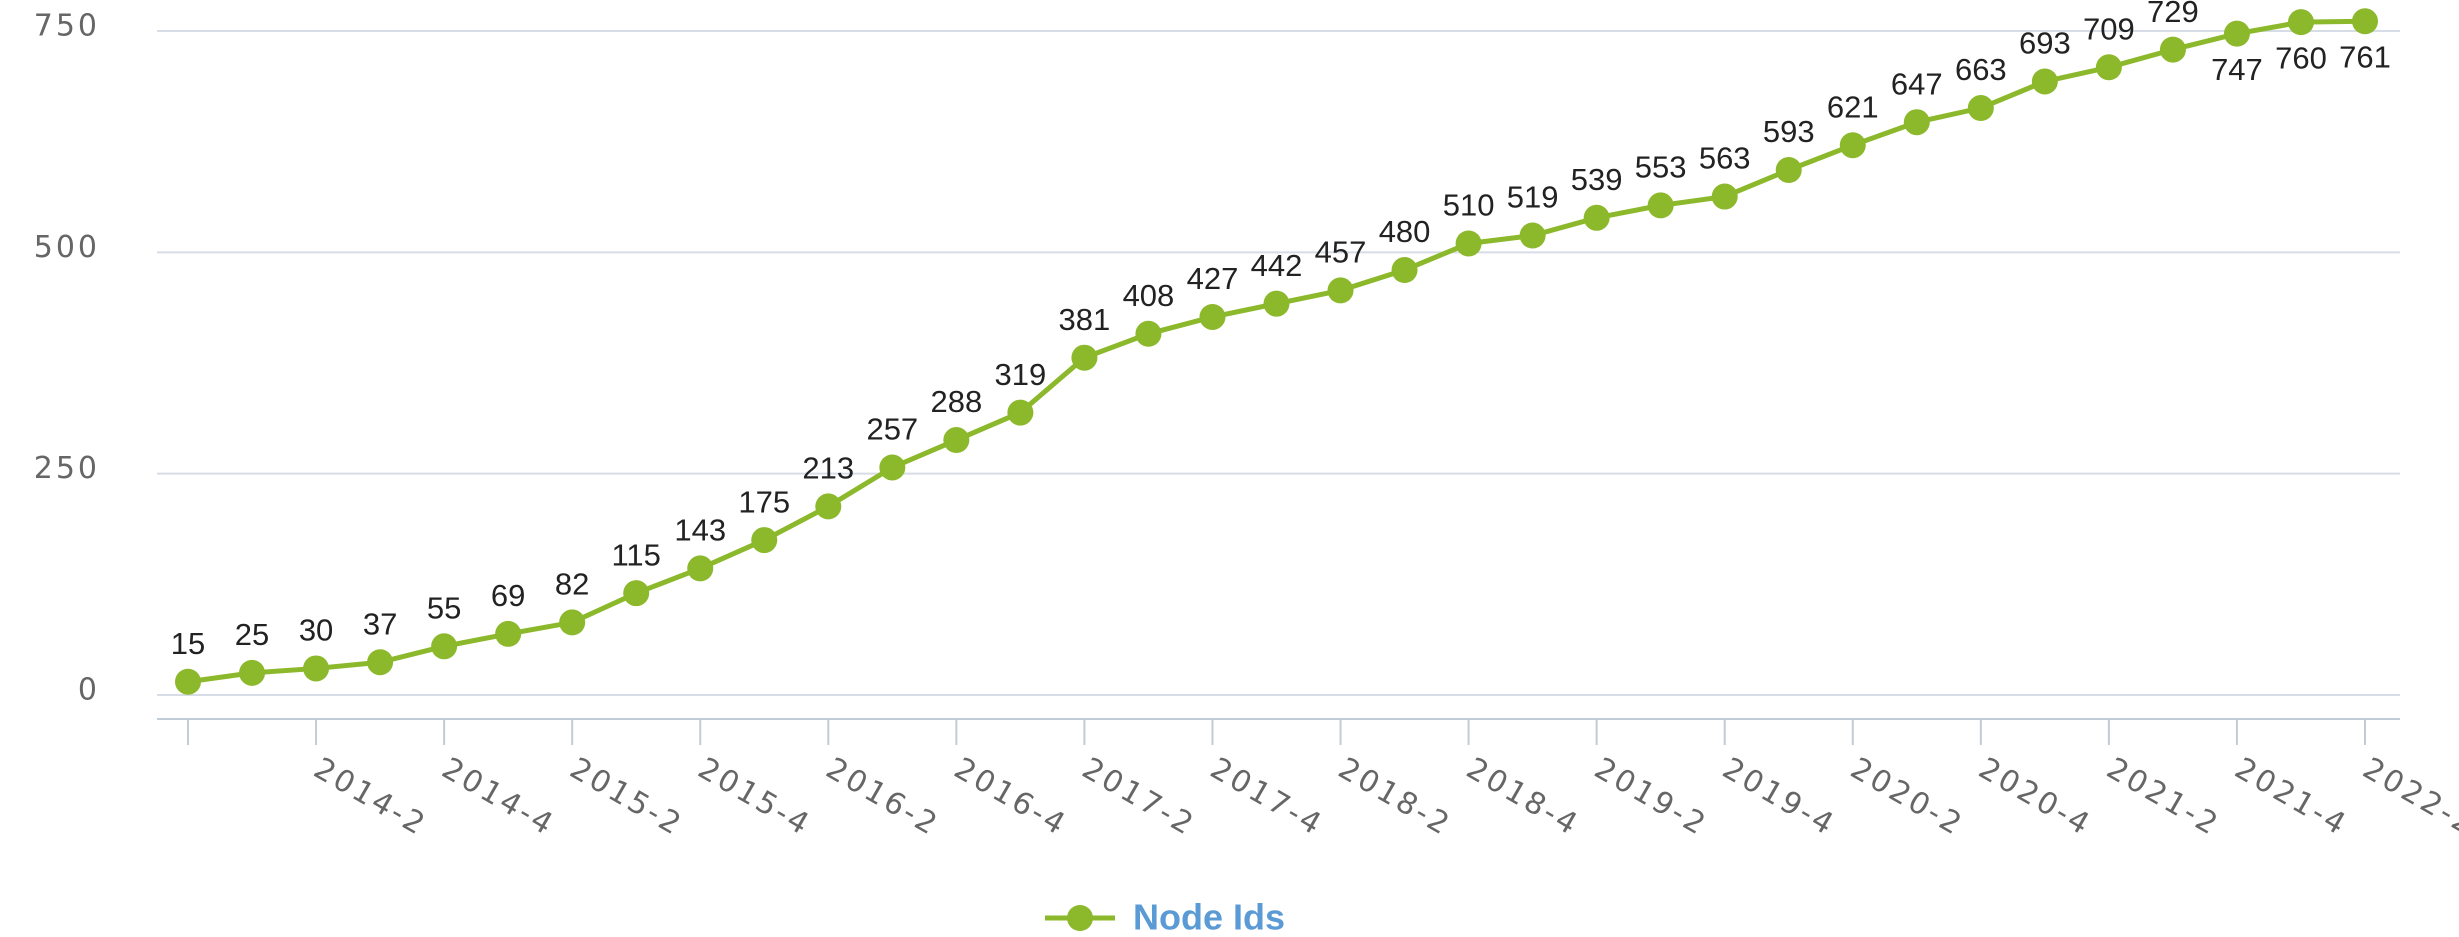  I want to click on data-label: 15, so click(188, 643).